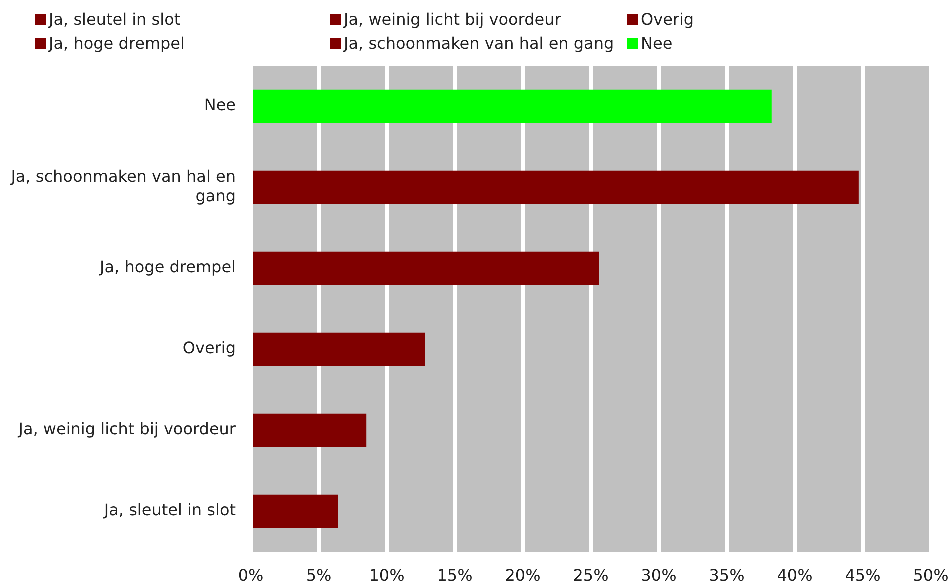  I want to click on y-tick-label: Ja, weinig licht bij voordeur, so click(127, 429).